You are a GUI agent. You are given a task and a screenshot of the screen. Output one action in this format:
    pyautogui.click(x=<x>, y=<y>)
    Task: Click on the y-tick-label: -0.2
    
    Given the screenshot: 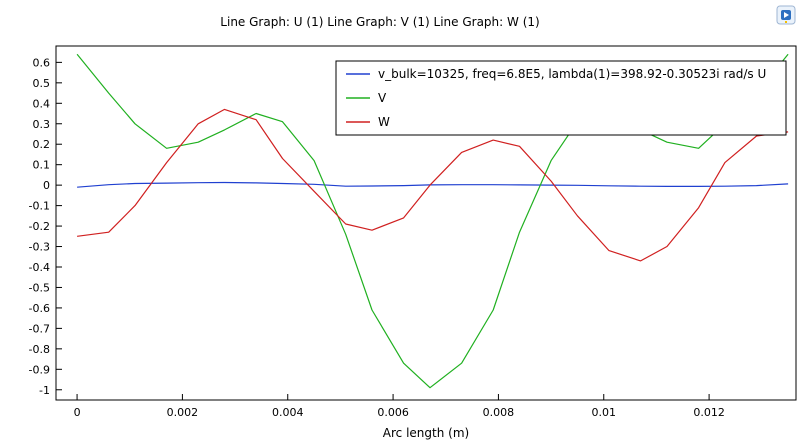 What is the action you would take?
    pyautogui.click(x=39, y=226)
    